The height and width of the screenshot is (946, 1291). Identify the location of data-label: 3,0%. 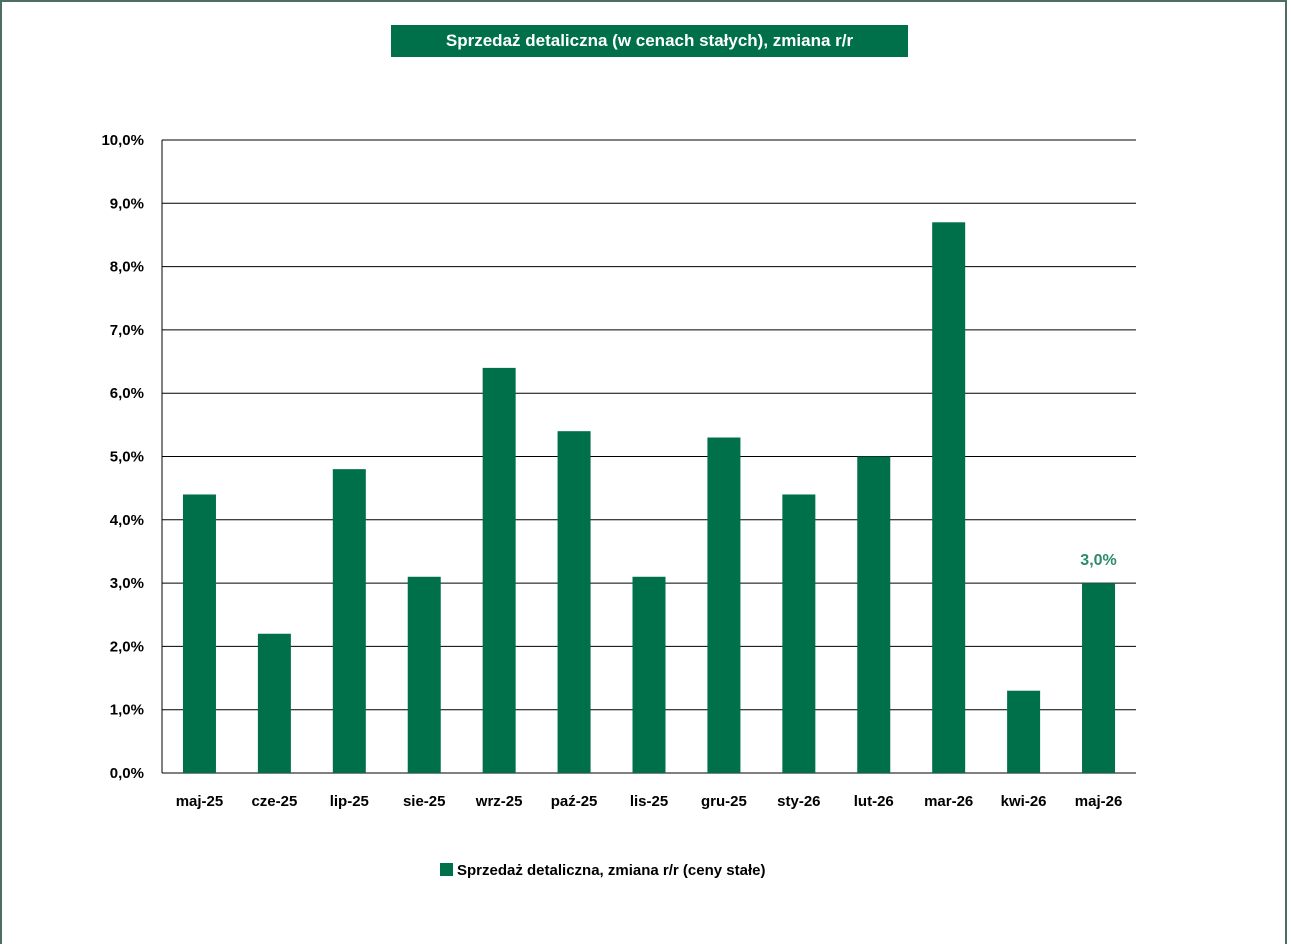
(1098, 560).